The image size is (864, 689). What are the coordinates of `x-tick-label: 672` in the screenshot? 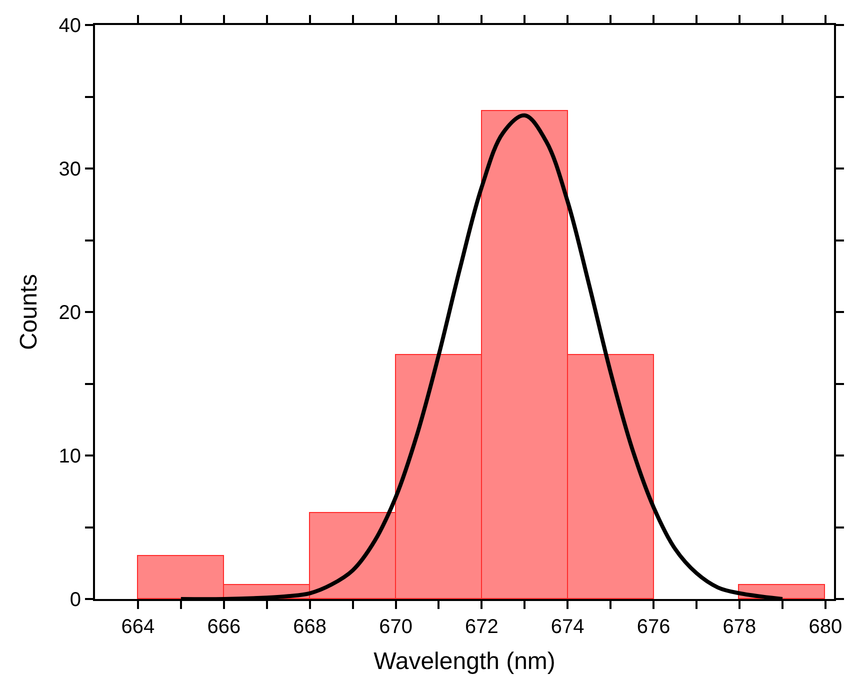 It's located at (481, 627).